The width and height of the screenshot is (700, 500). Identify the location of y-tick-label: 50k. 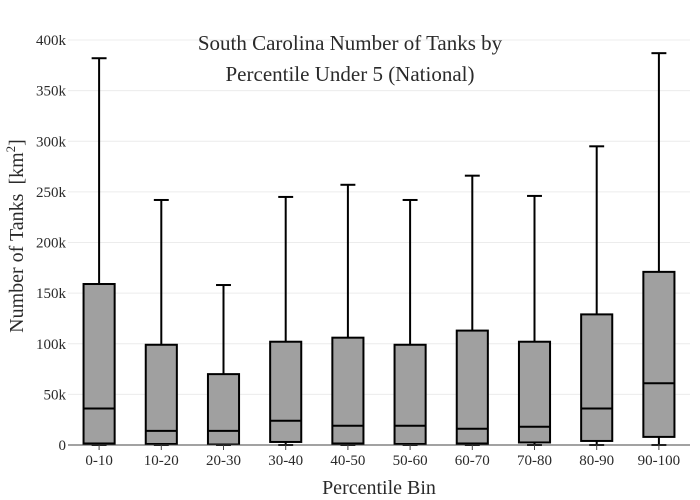
(55, 395).